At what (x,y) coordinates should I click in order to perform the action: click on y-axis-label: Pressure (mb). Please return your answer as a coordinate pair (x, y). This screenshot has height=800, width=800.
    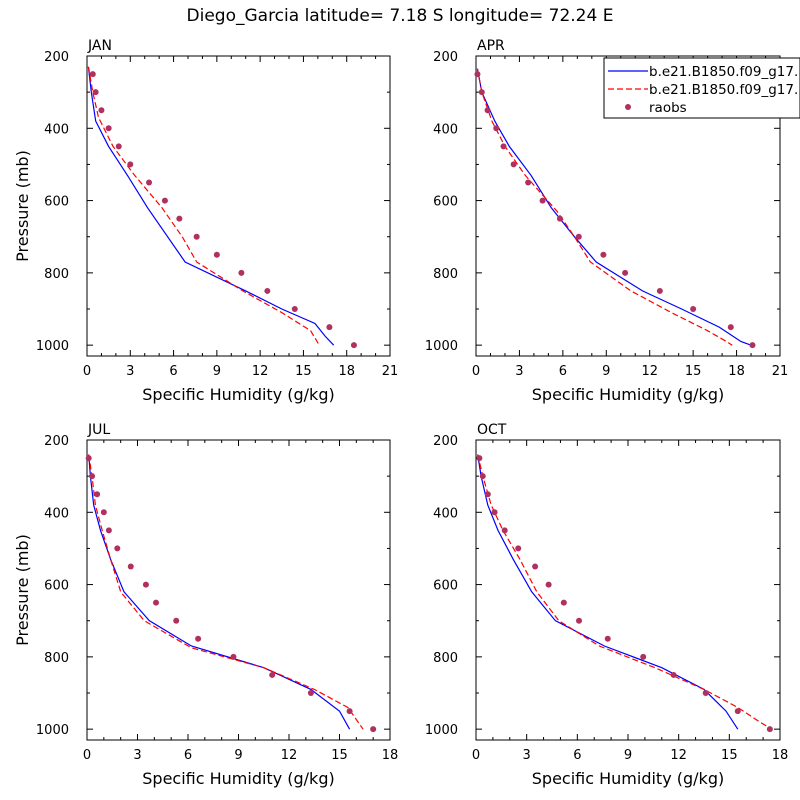
    Looking at the image, I should click on (22, 590).